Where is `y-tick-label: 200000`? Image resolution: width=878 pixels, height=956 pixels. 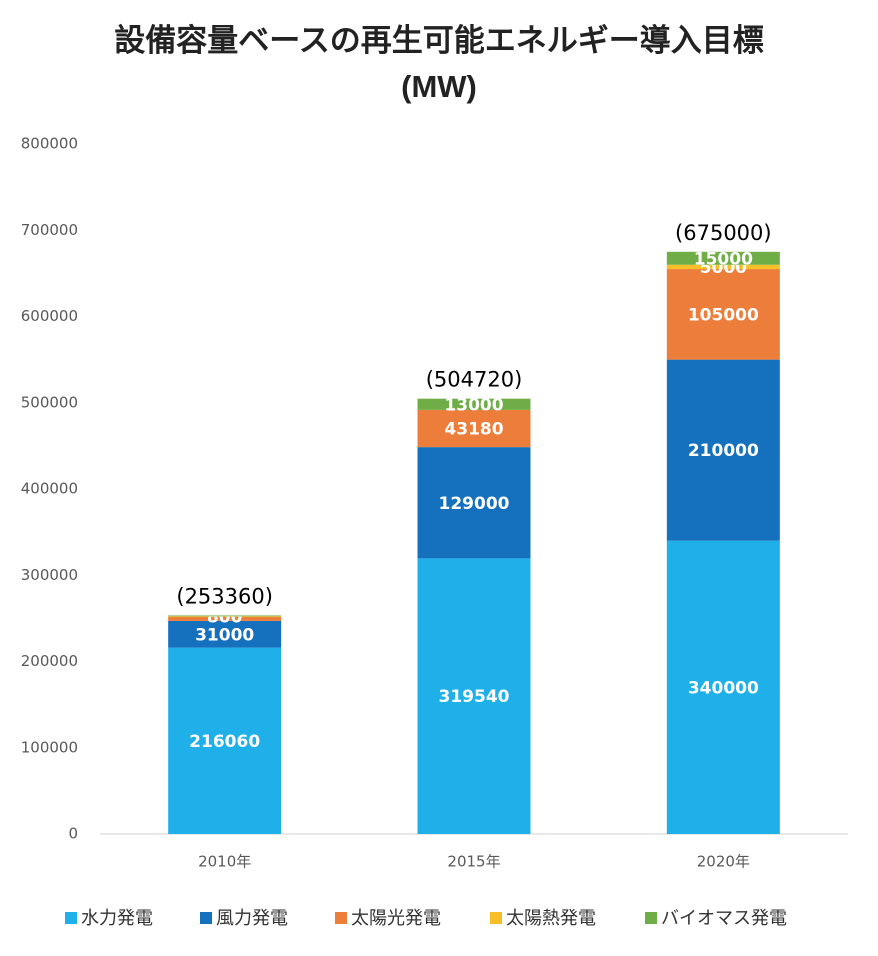 y-tick-label: 200000 is located at coordinates (49, 661).